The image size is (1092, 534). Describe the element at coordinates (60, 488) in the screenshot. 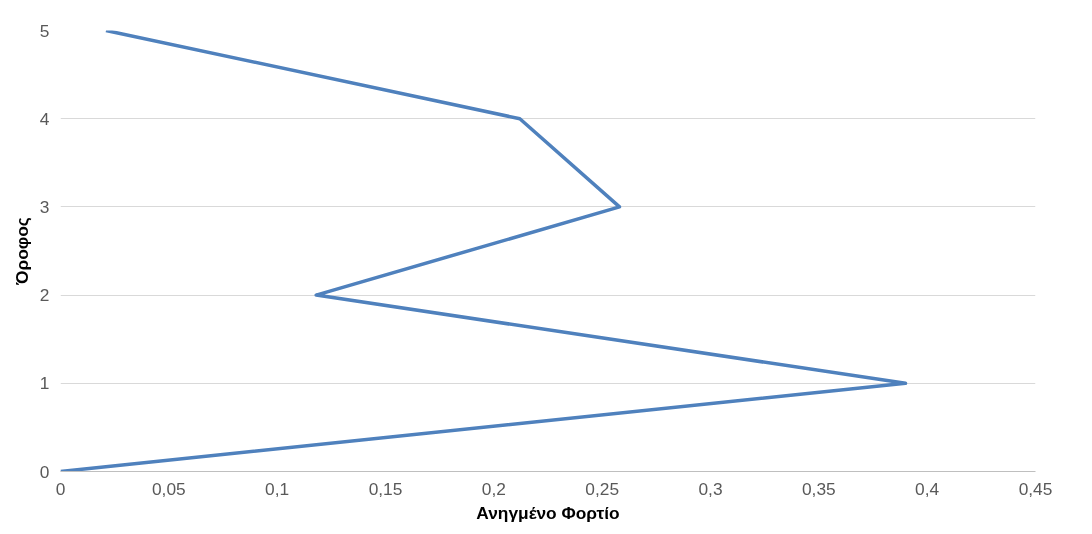

I see `x-tick-label: 0` at that location.